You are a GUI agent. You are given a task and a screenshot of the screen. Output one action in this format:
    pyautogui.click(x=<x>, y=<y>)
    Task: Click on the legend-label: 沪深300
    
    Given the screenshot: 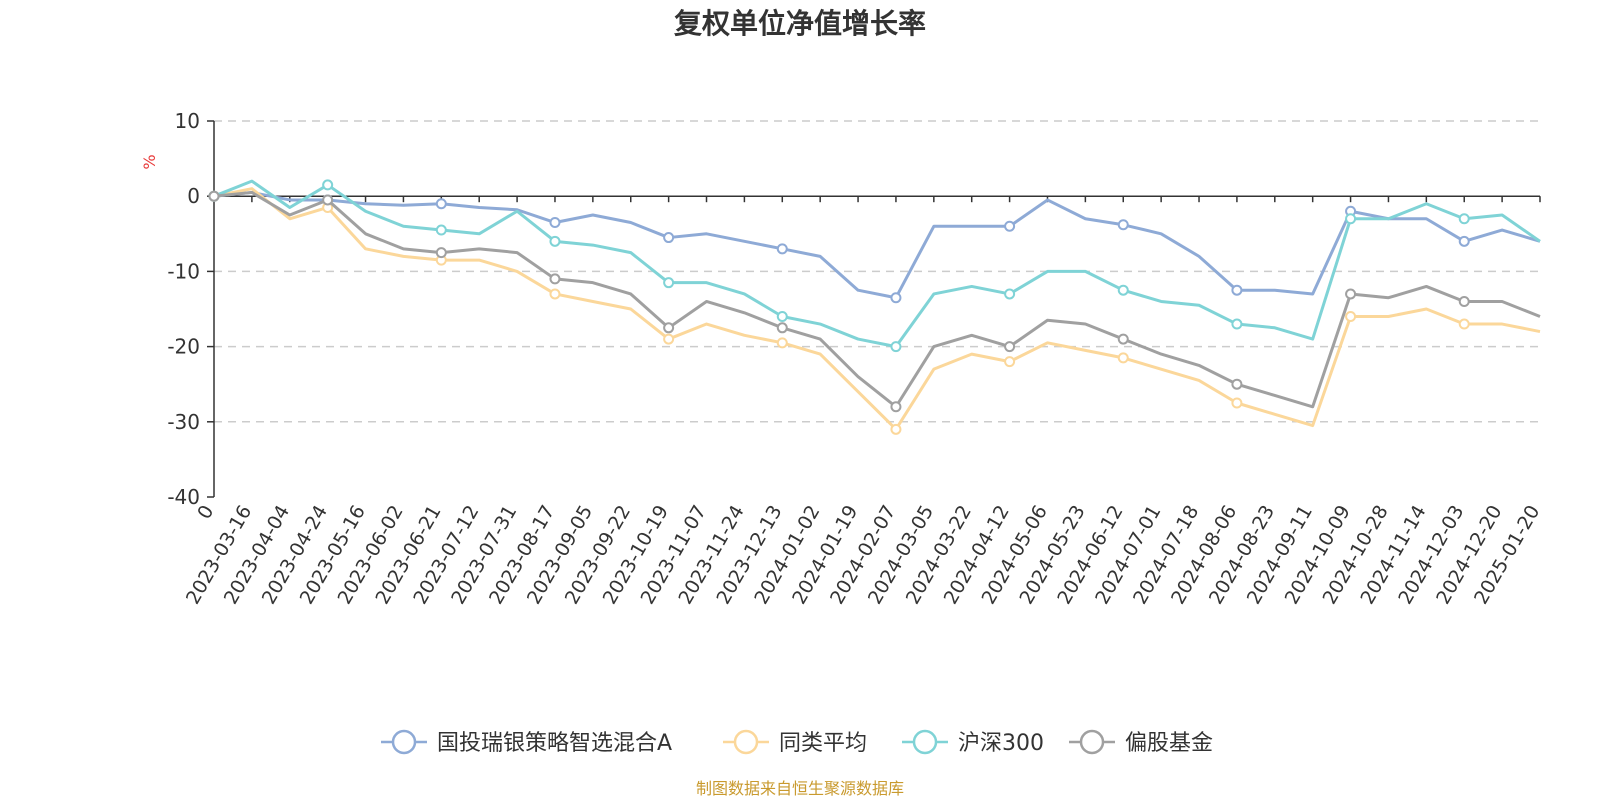 What is the action you would take?
    pyautogui.click(x=1001, y=743)
    